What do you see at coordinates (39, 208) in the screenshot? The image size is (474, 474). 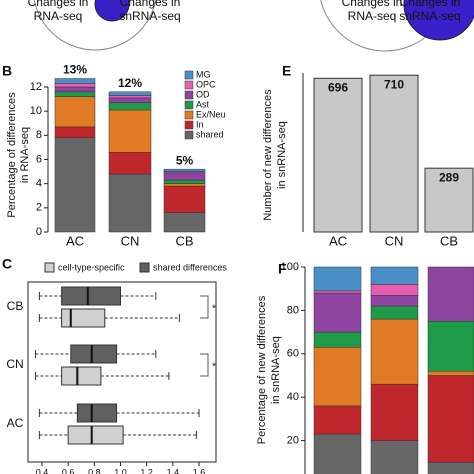 I see `y-tick-label: 2` at bounding box center [39, 208].